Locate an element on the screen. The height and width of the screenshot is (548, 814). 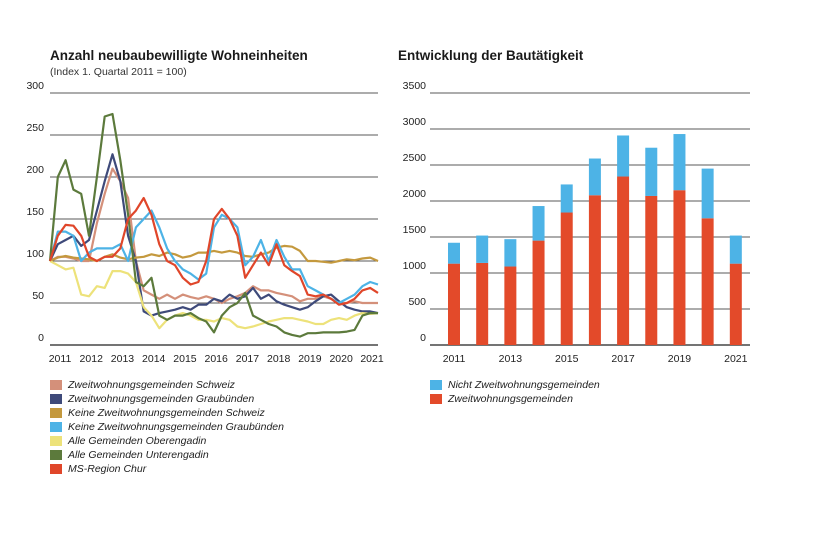
legend-item: Zweitwohnungsgemeinden Graubünden is located at coordinates (167, 399).